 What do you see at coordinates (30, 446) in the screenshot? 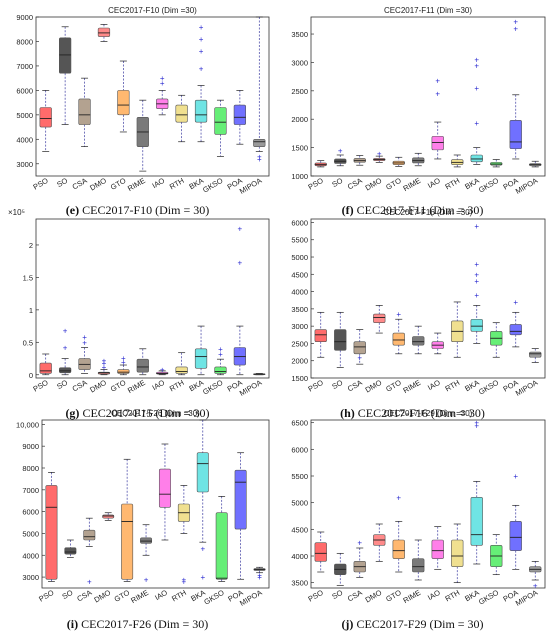
I see `y-tick-label: 9000` at bounding box center [30, 446].